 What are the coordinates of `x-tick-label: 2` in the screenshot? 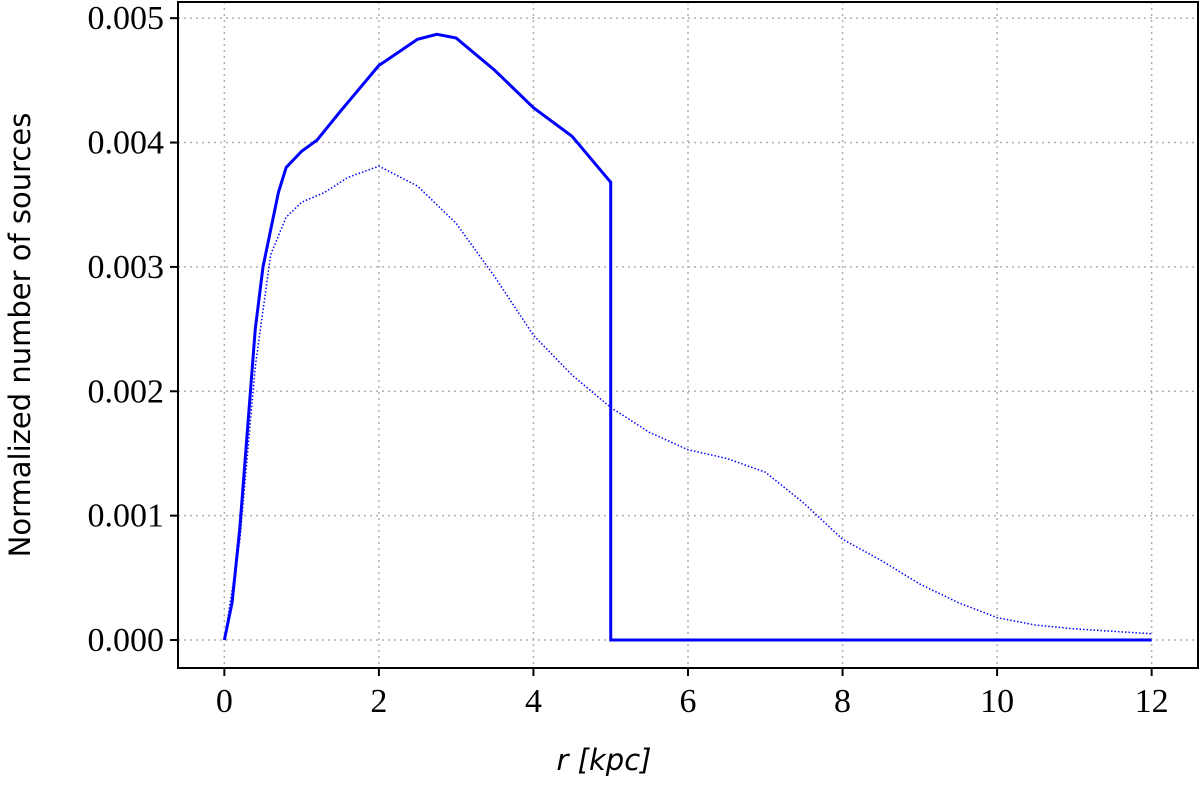 It's located at (378, 701).